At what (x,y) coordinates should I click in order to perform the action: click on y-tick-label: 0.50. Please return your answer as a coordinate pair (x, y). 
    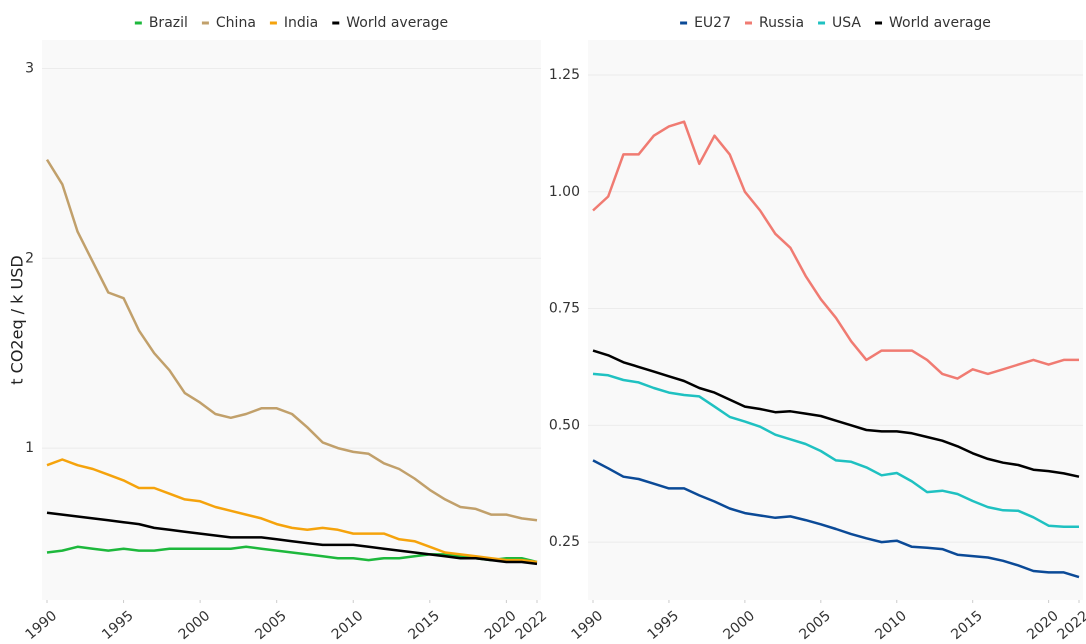
    Looking at the image, I should click on (564, 425).